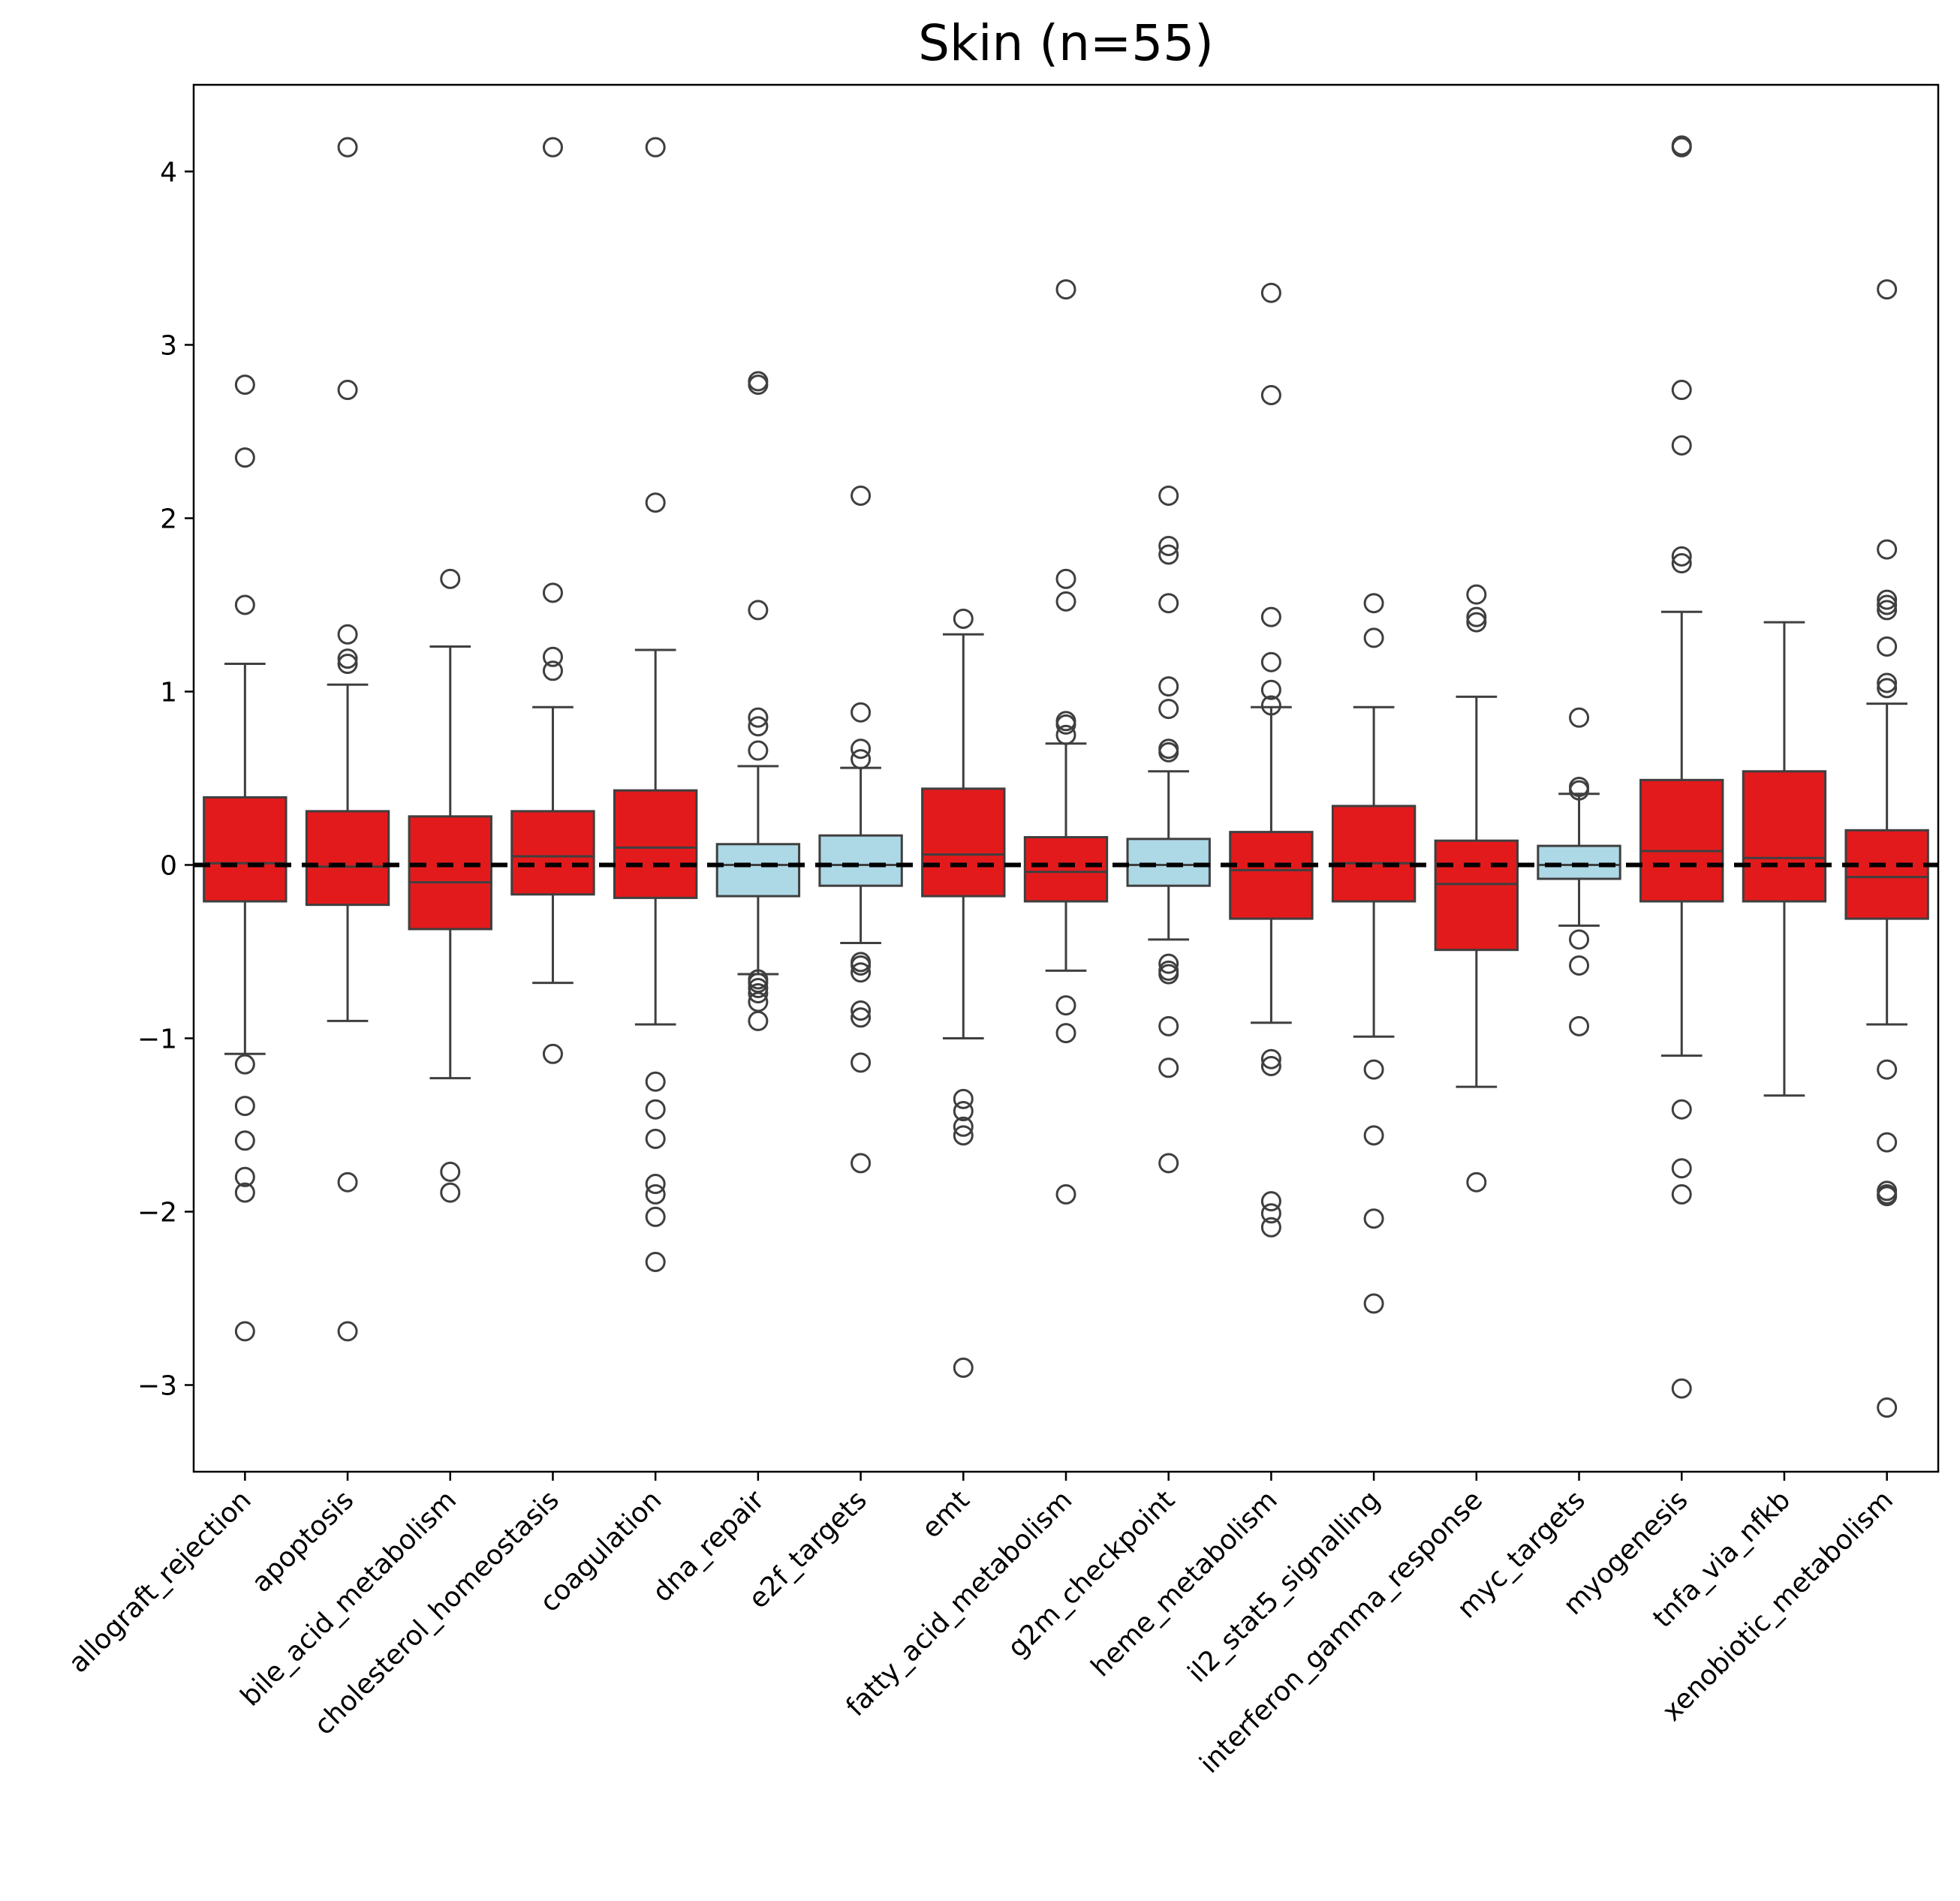 The width and height of the screenshot is (1960, 1901). Describe the element at coordinates (347, 739) in the screenshot. I see `box-group-apoptosis` at that location.